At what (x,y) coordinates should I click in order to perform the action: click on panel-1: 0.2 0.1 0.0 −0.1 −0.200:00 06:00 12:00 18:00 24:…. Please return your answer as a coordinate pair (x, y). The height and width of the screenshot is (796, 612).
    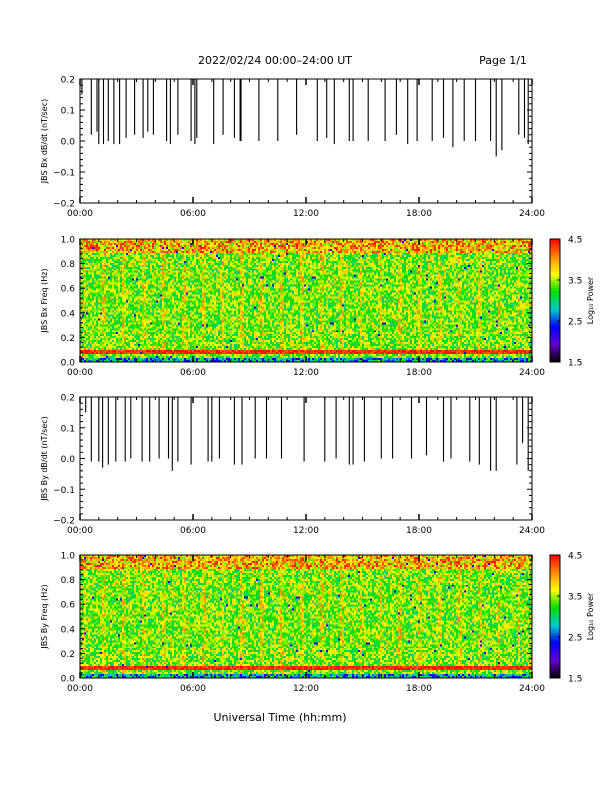
    Looking at the image, I should click on (292, 148).